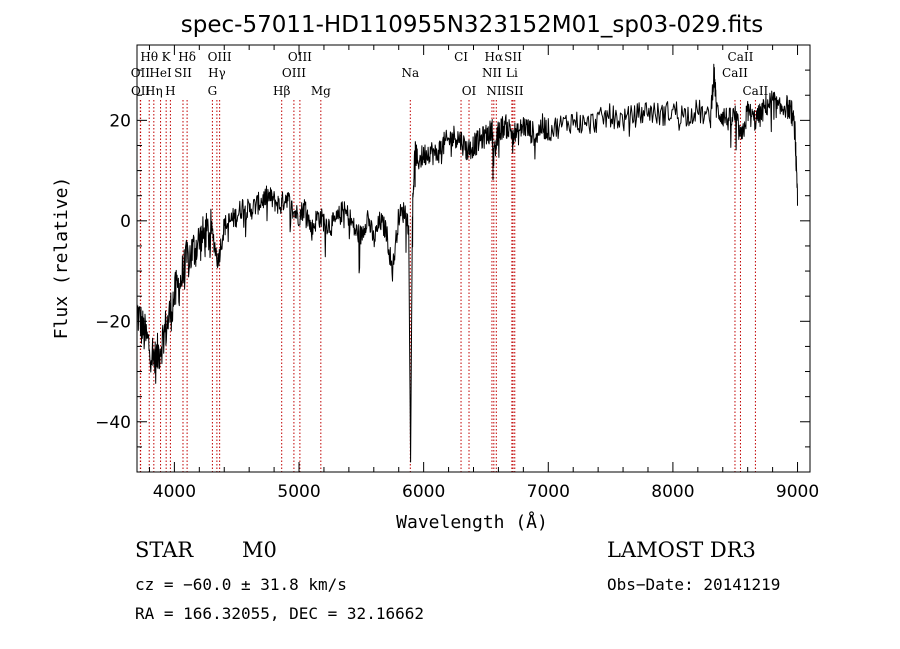 Image resolution: width=900 pixels, height=649 pixels. I want to click on obs-date: Obs−Date: 20141219, so click(694, 584).